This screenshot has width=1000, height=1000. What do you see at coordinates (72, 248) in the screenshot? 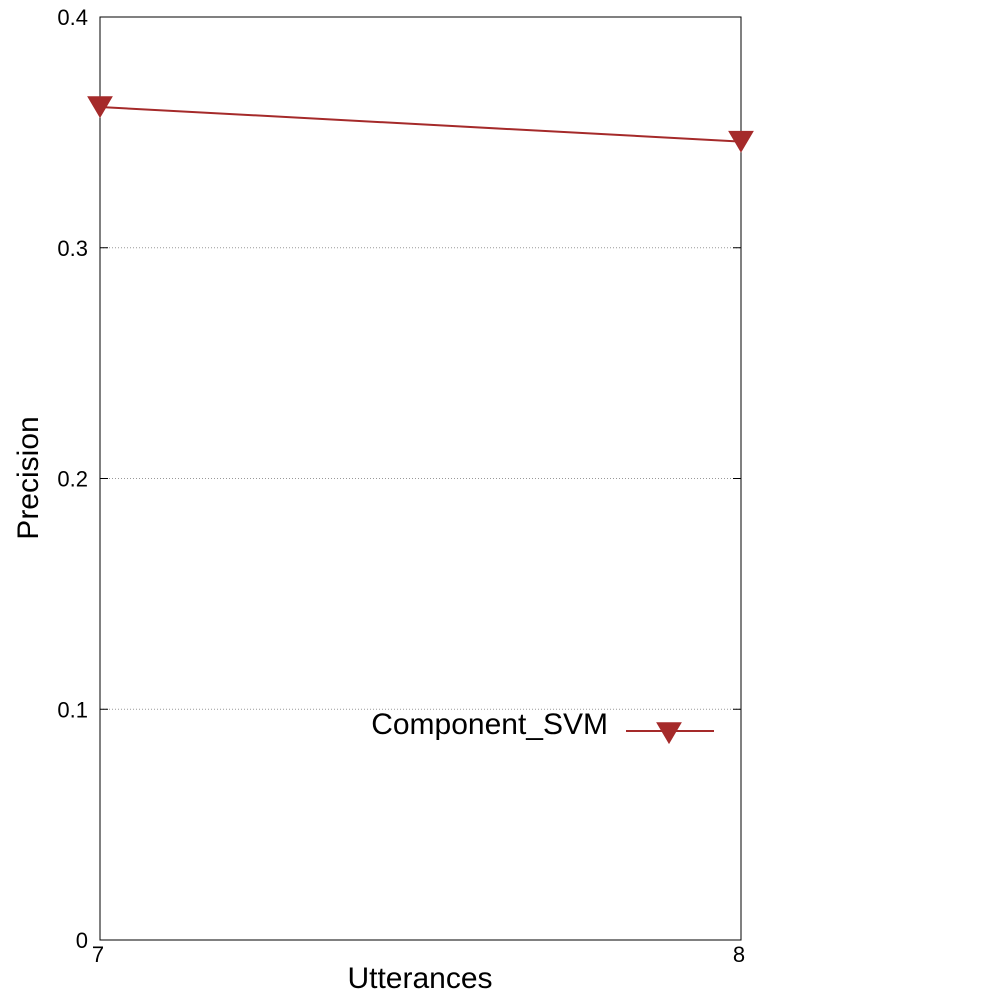
I see `y-tick-label: 0.3` at bounding box center [72, 248].